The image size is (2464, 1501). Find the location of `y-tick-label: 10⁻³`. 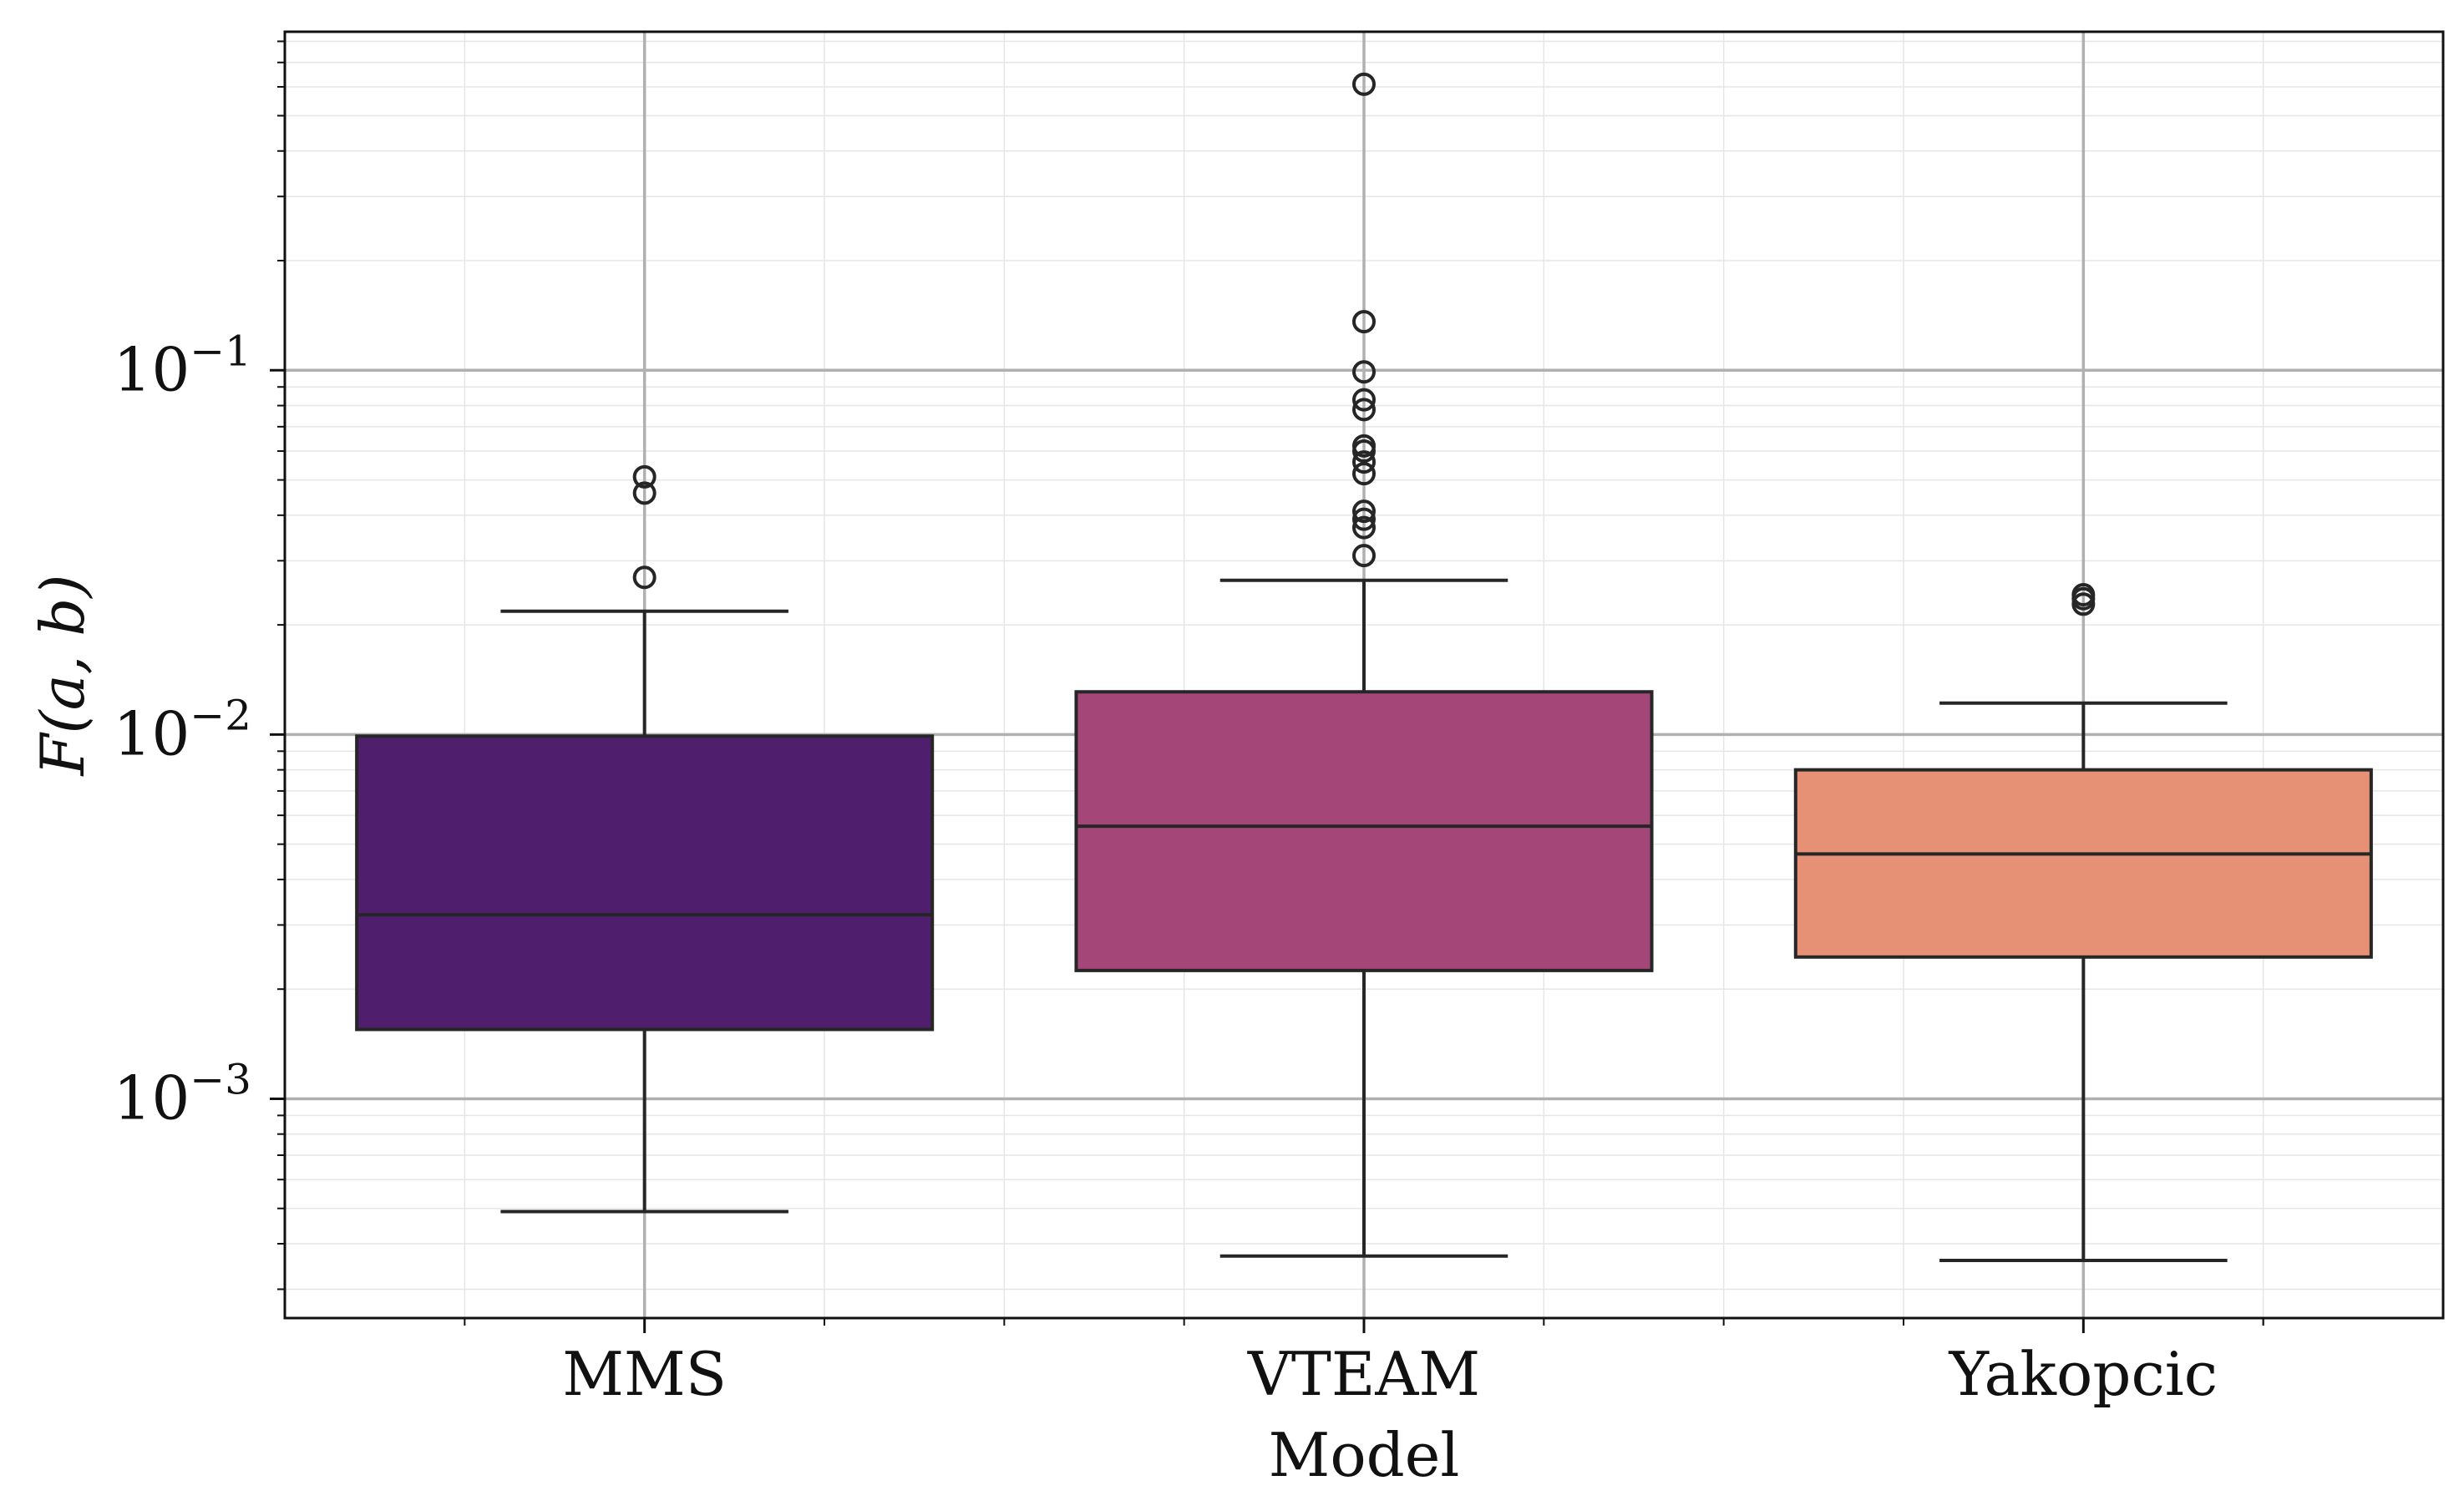

y-tick-label: 10⁻³ is located at coordinates (183, 1094).